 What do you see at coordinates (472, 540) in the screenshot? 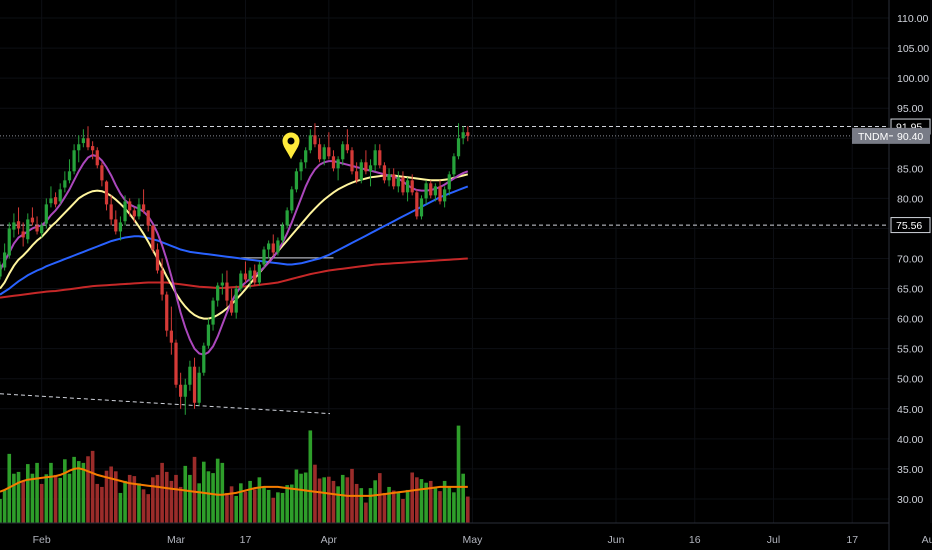
I see `time-tick-label: May` at bounding box center [472, 540].